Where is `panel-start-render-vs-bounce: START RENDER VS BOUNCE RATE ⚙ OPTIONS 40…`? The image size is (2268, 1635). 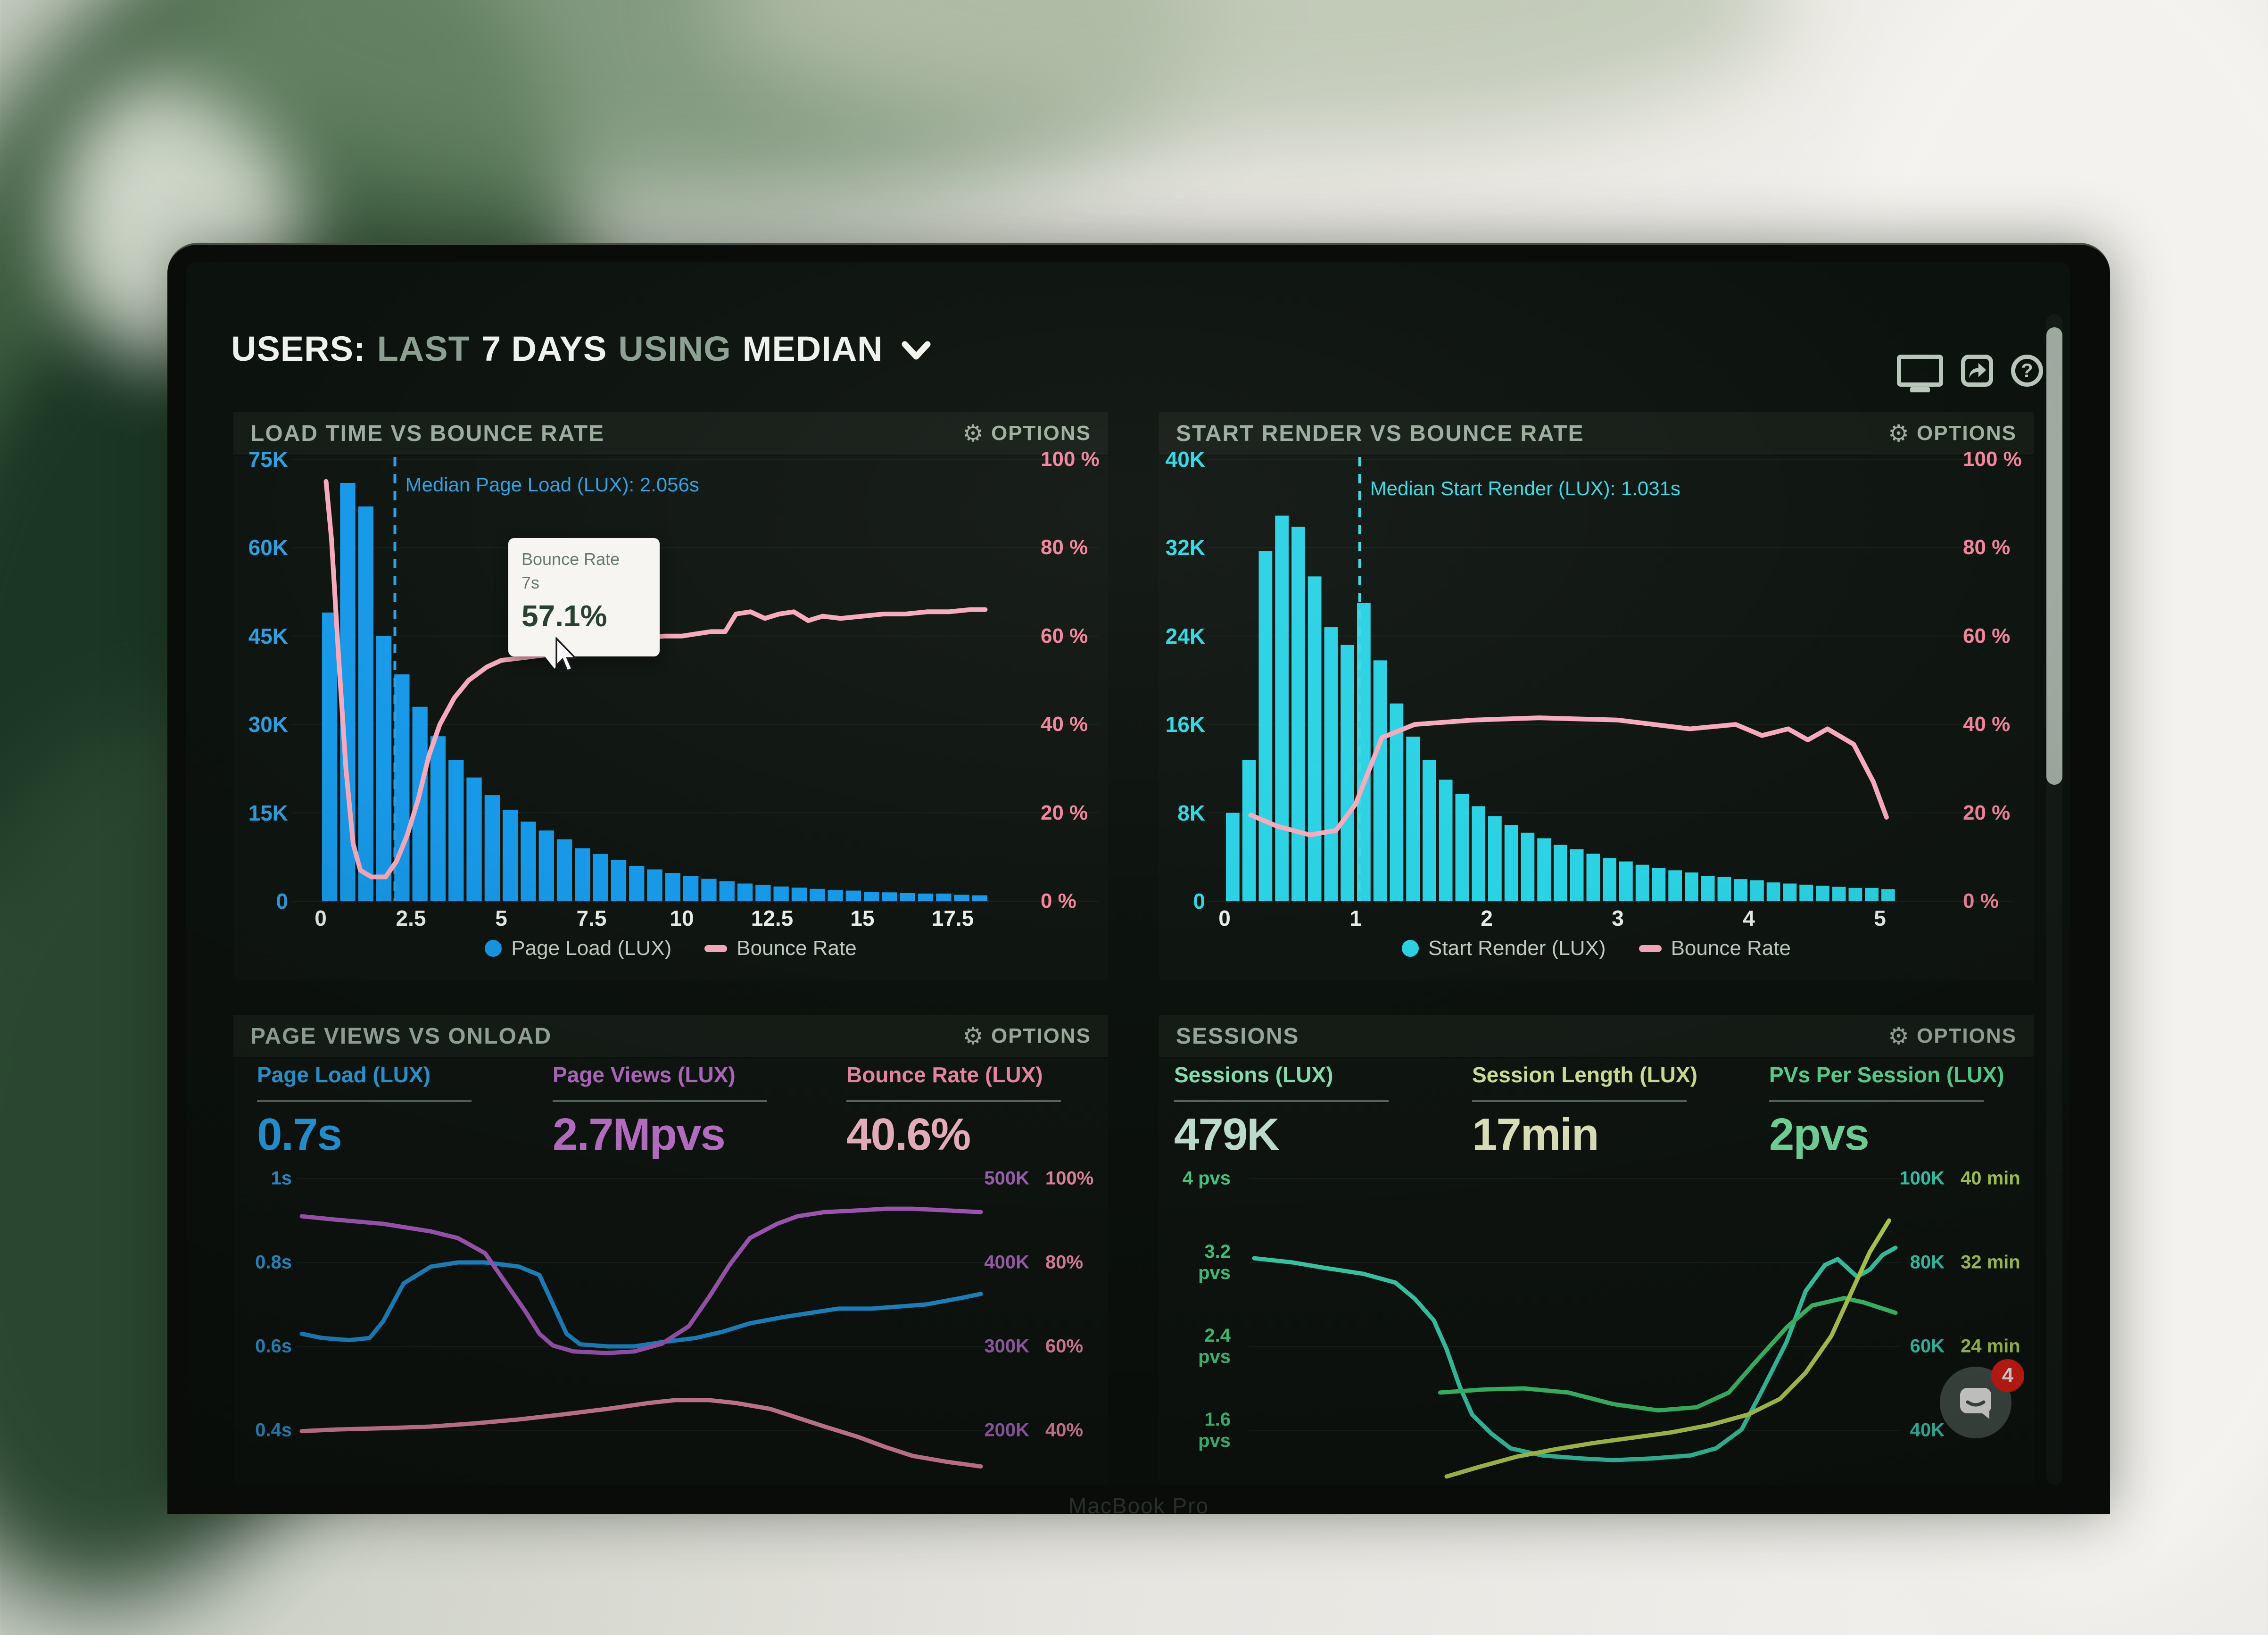 panel-start-render-vs-bounce: START RENDER VS BOUNCE RATE ⚙ OPTIONS 40… is located at coordinates (1597, 696).